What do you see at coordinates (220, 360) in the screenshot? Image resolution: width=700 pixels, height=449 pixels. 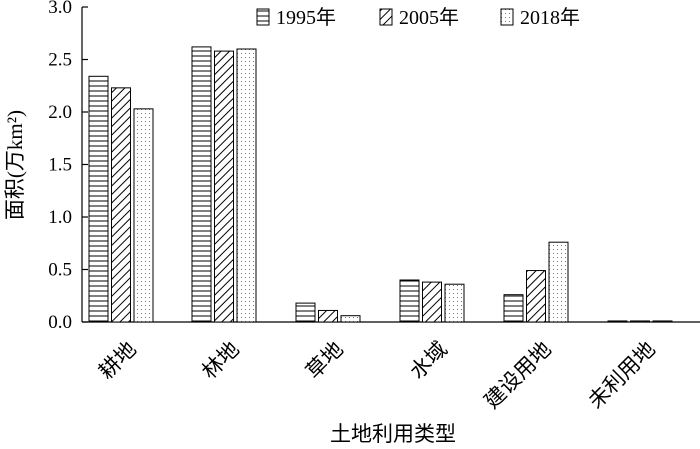 I see `x-tick-label: 林地` at bounding box center [220, 360].